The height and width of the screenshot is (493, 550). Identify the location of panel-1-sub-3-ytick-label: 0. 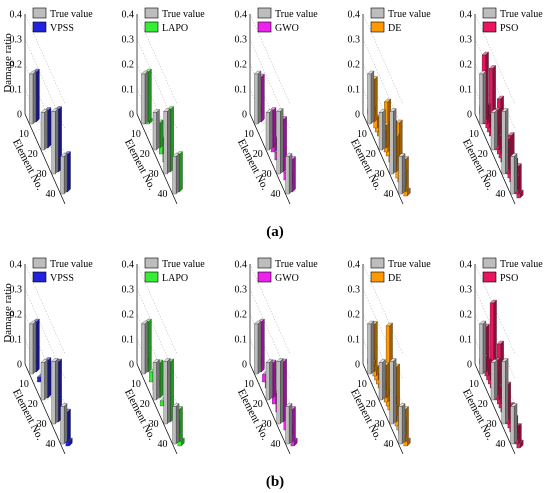
(357, 365).